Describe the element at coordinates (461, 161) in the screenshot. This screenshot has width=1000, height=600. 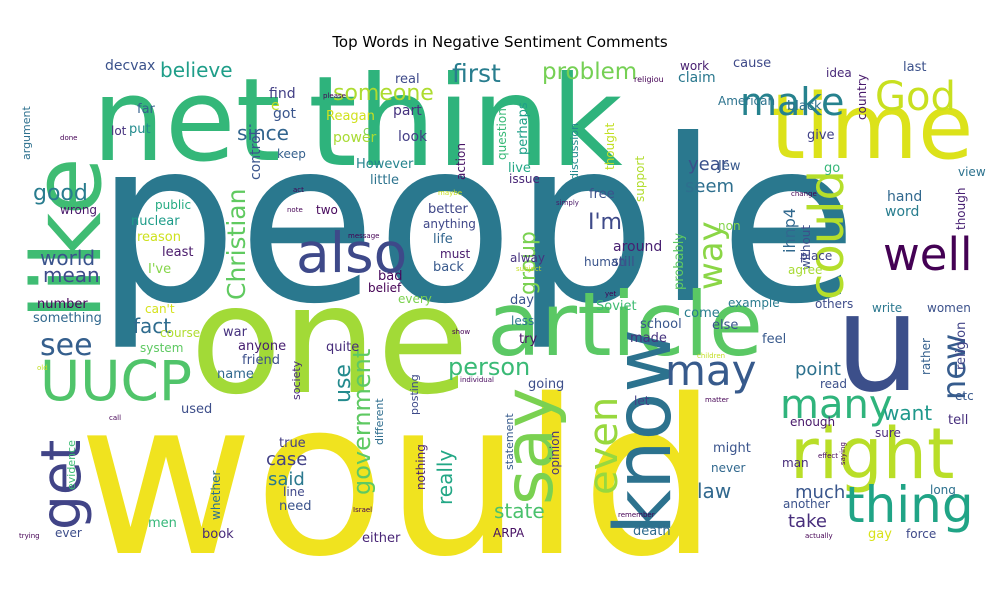
I see `word-action: action` at that location.